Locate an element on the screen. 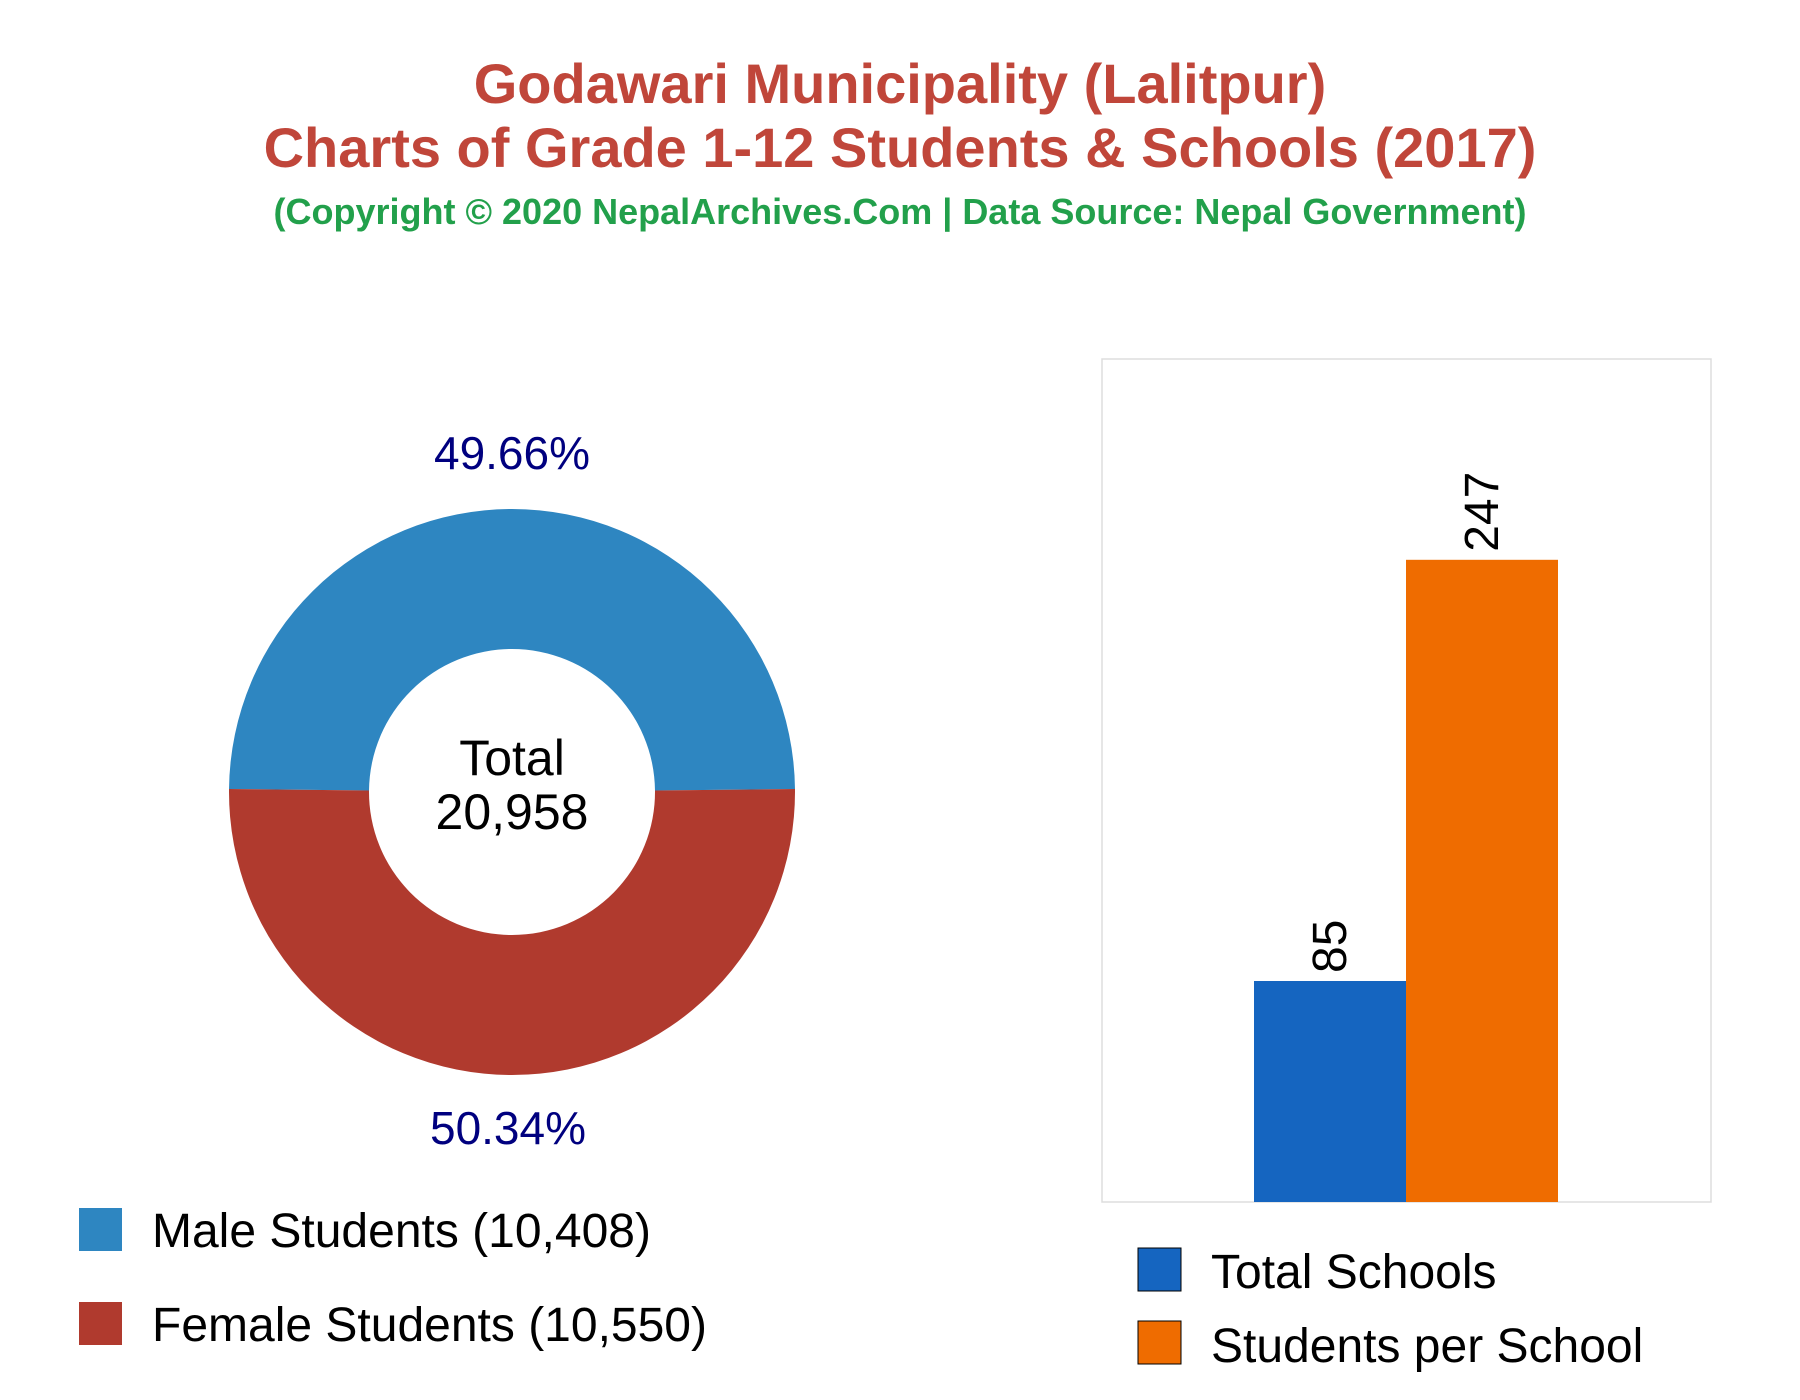  legend-swatch-male is located at coordinates (100, 1229).